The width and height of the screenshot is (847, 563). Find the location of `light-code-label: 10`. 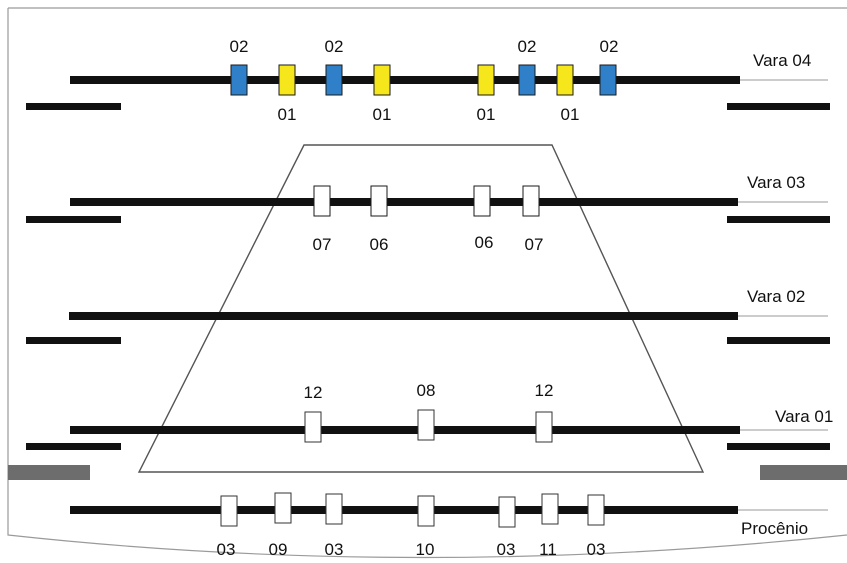

light-code-label: 10 is located at coordinates (425, 549).